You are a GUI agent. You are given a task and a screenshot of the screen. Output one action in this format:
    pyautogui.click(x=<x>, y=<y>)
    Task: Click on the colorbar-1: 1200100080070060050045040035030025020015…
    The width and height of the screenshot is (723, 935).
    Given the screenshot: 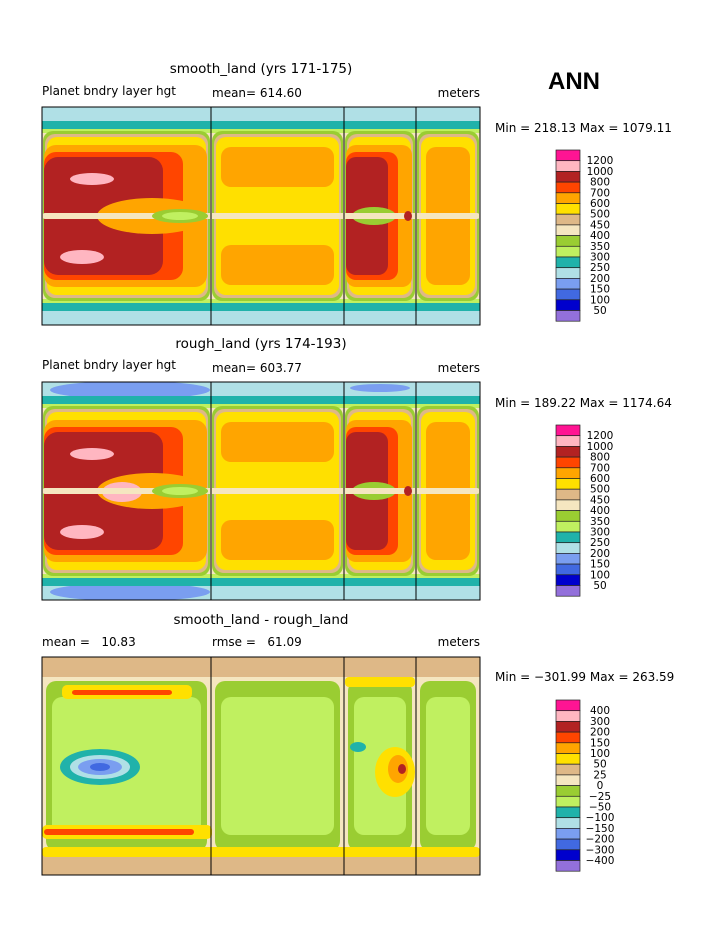 What is the action you would take?
    pyautogui.click(x=584, y=235)
    